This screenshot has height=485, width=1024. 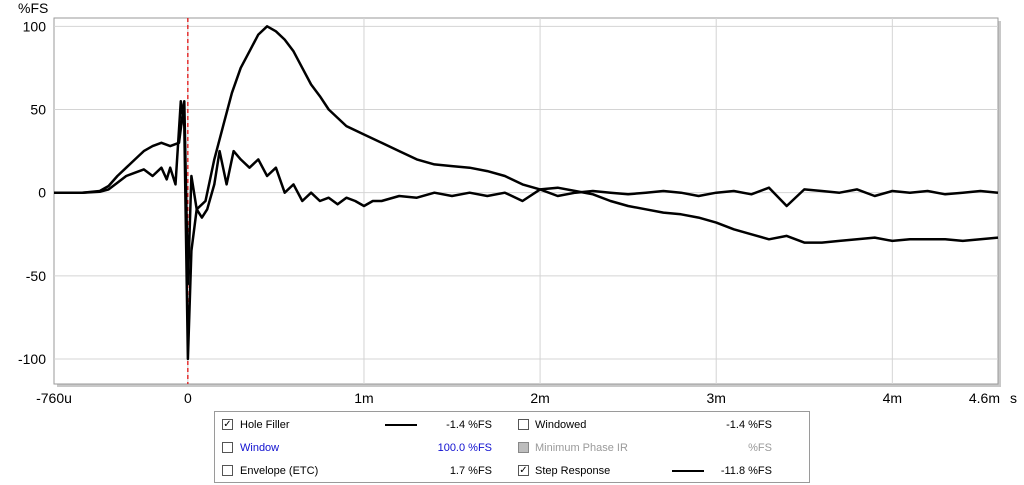 I want to click on x-tick-label: 0, so click(x=188, y=398).